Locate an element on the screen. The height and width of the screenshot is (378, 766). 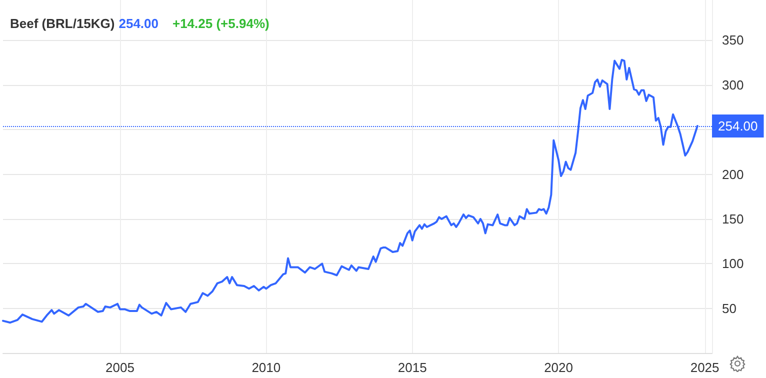
y-tick-label: 200 is located at coordinates (733, 174).